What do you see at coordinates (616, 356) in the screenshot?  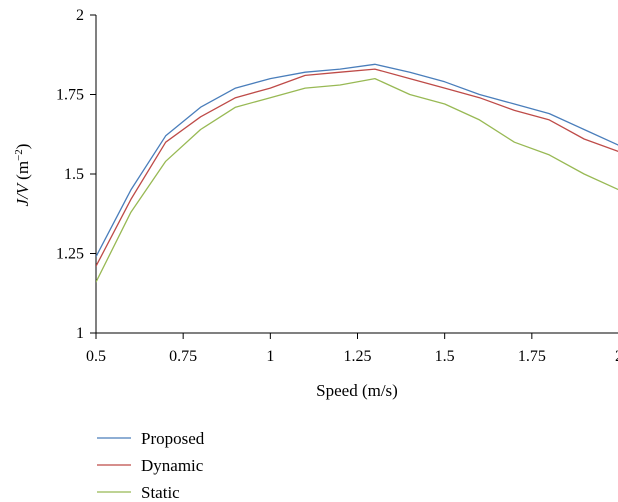 I see `x-tick-label: 2` at bounding box center [616, 356].